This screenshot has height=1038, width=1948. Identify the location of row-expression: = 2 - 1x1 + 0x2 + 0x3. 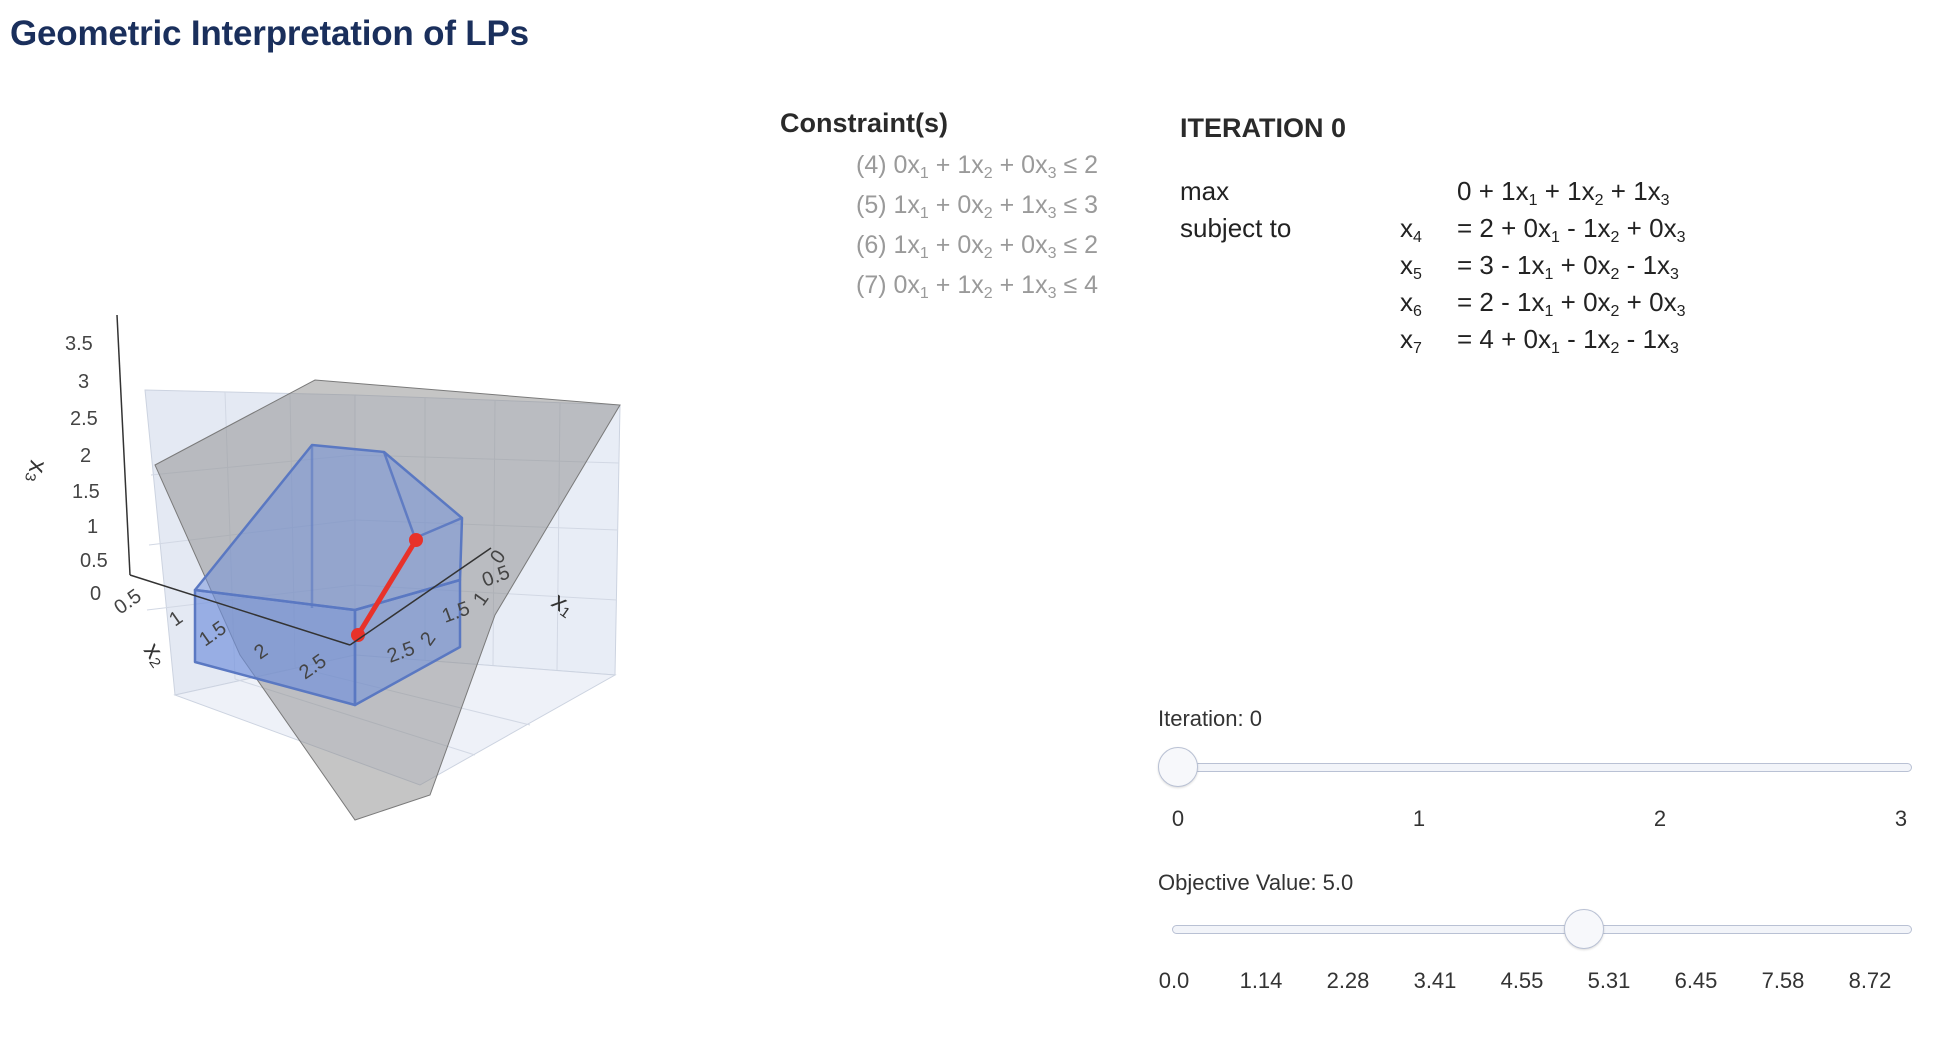
(1571, 303).